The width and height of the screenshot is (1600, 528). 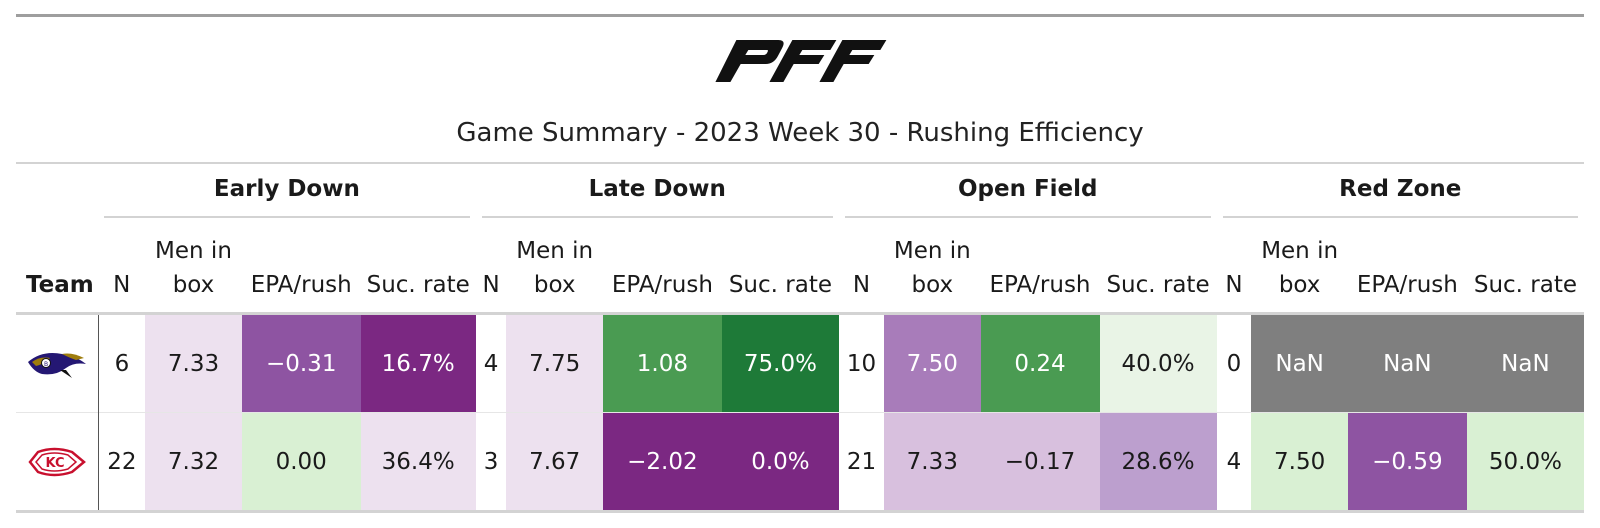 What do you see at coordinates (1040, 363) in the screenshot?
I see `cell-open-field-epa-rush: 0.24` at bounding box center [1040, 363].